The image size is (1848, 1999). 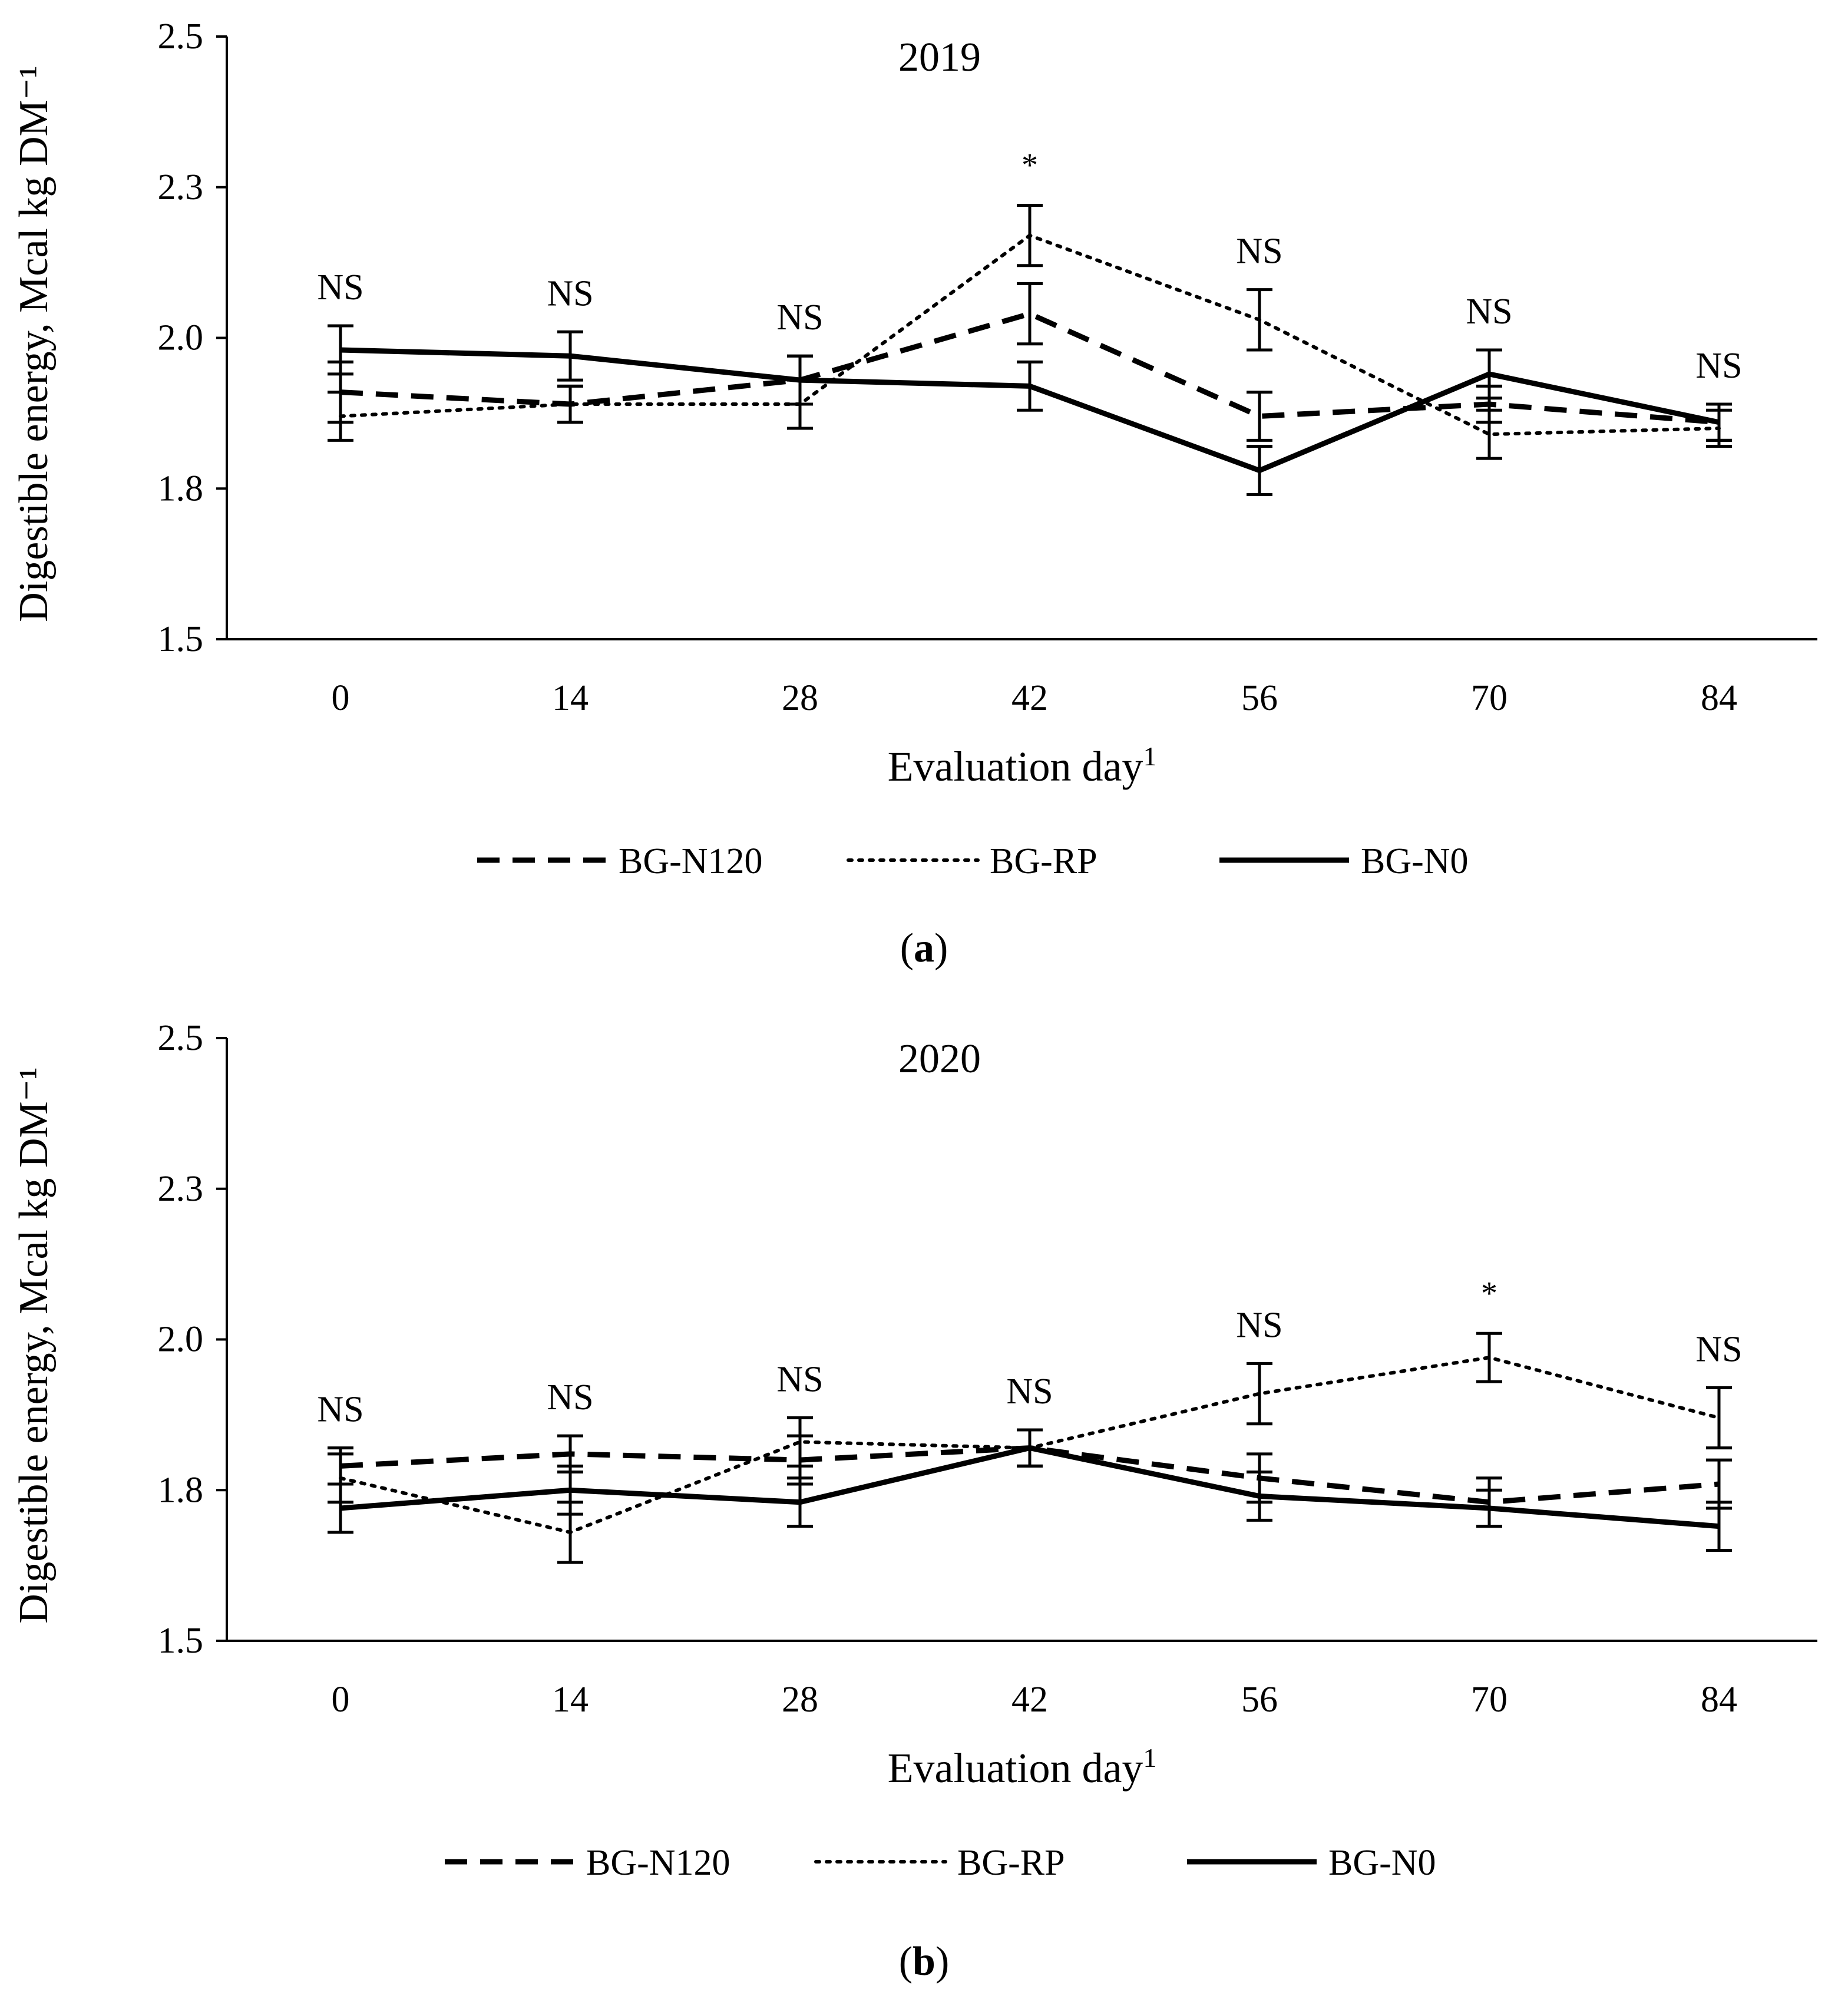 I want to click on chart-title: 2020, so click(x=939, y=1059).